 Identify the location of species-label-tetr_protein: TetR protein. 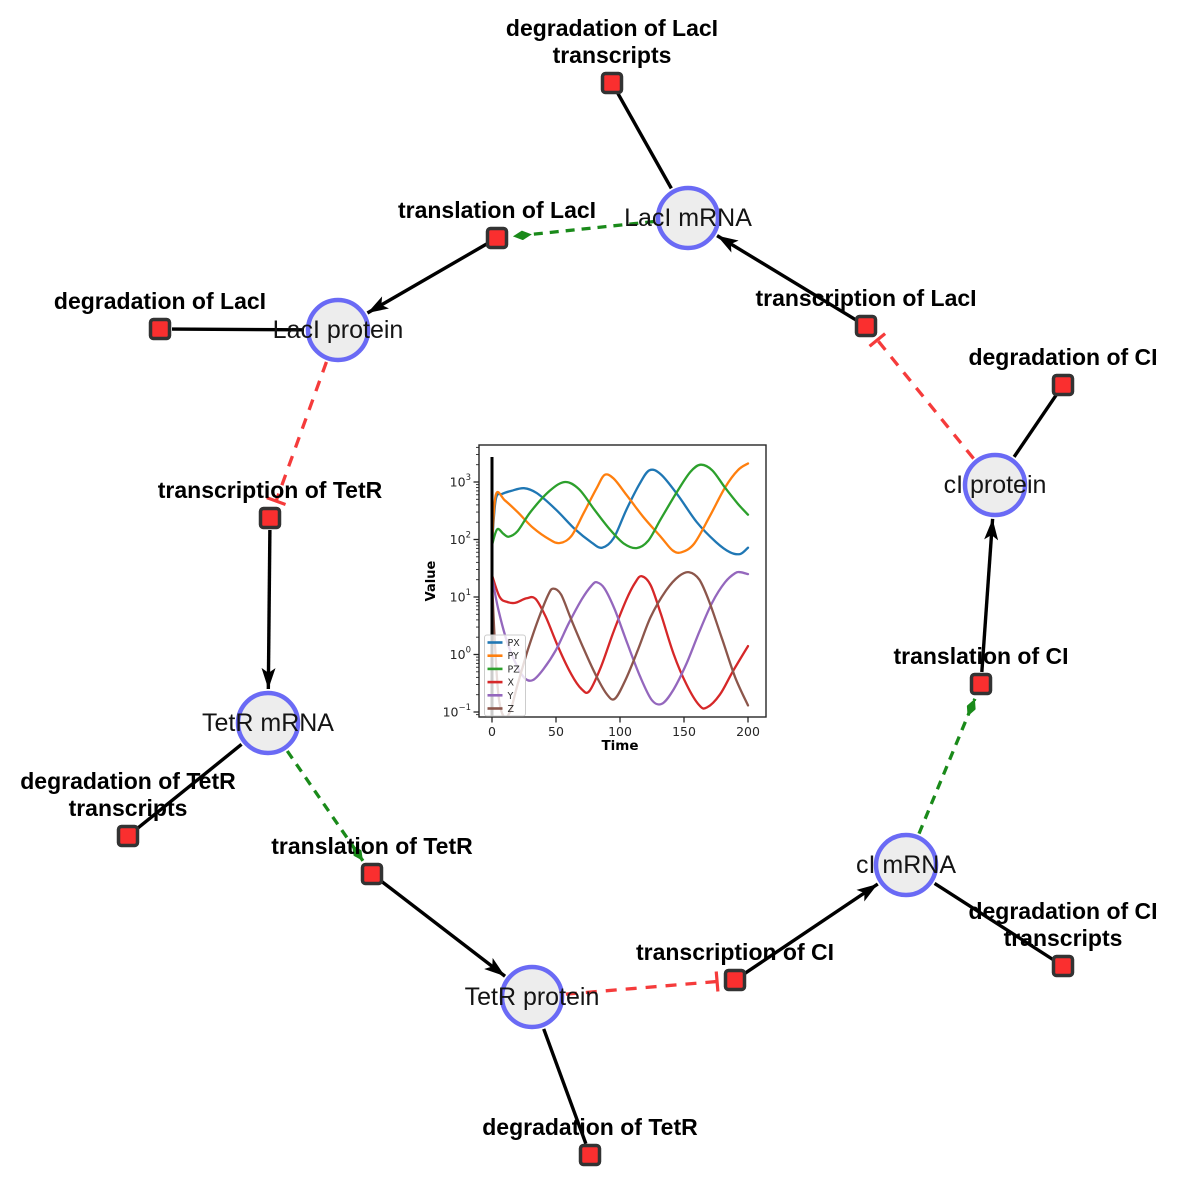
(532, 997).